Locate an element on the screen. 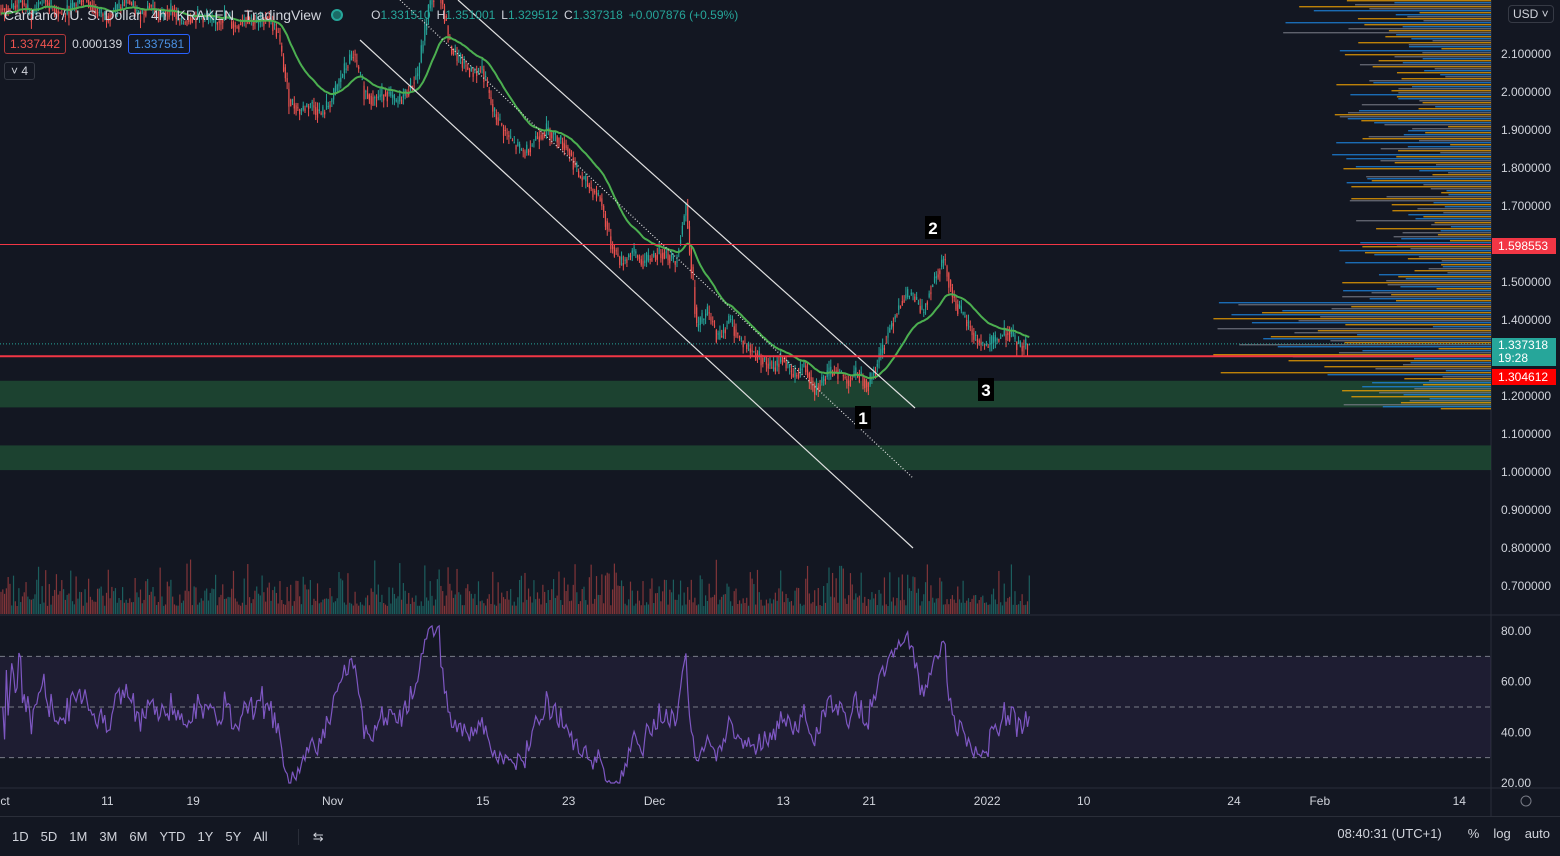  range-1y: 1Y is located at coordinates (205, 836).